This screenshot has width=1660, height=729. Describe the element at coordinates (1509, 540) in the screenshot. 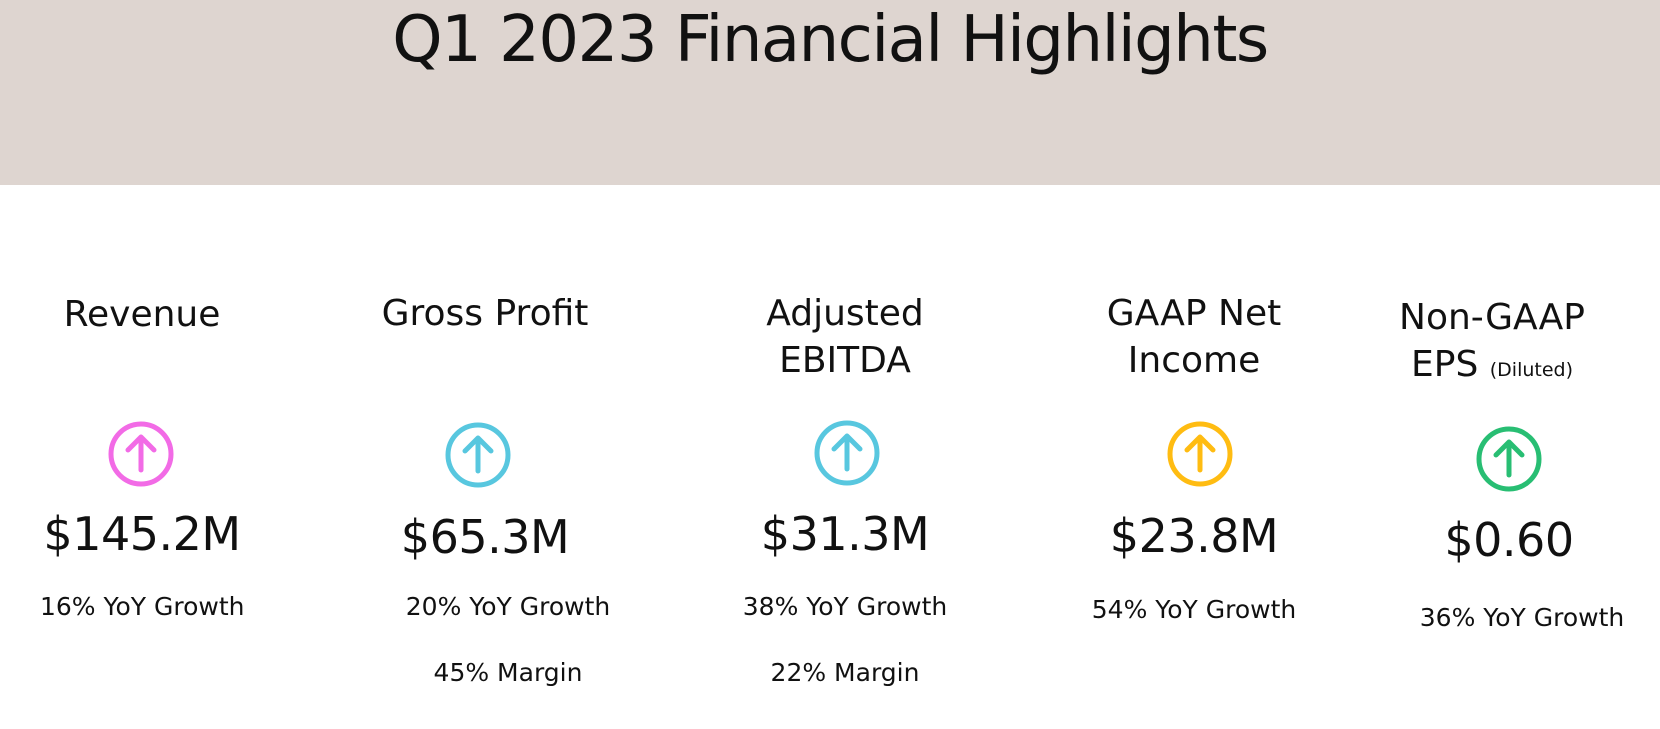

I see `non-gaap-eps-value: $0.60` at that location.